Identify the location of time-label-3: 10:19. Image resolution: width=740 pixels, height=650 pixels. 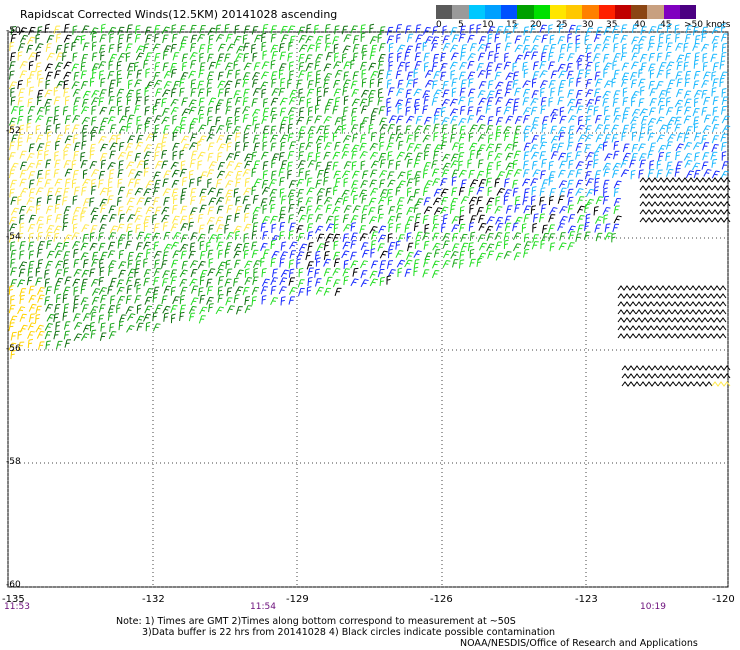
(653, 607).